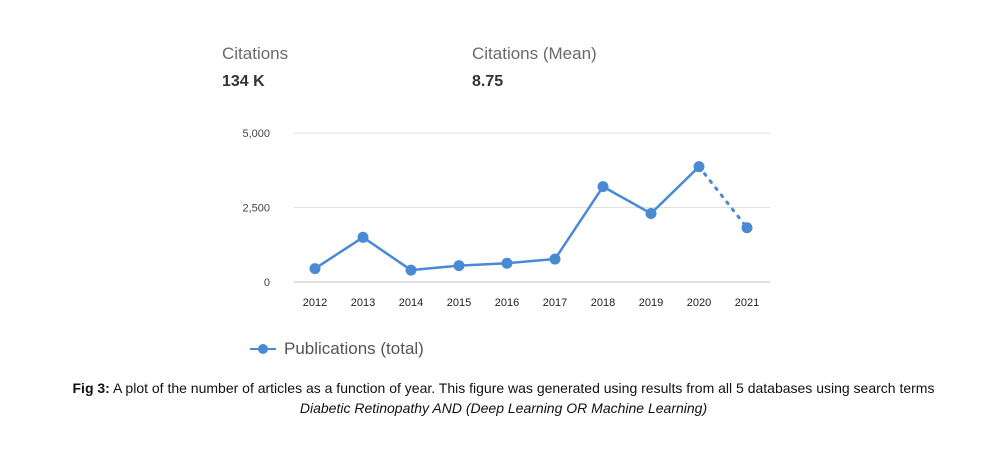 Image resolution: width=1007 pixels, height=454 pixels. What do you see at coordinates (555, 303) in the screenshot?
I see `x-tick-label: 2017` at bounding box center [555, 303].